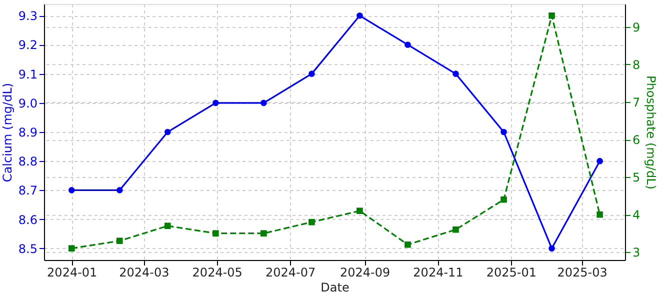 The width and height of the screenshot is (664, 296). Describe the element at coordinates (636, 215) in the screenshot. I see `y2-tick-label: 4` at that location.